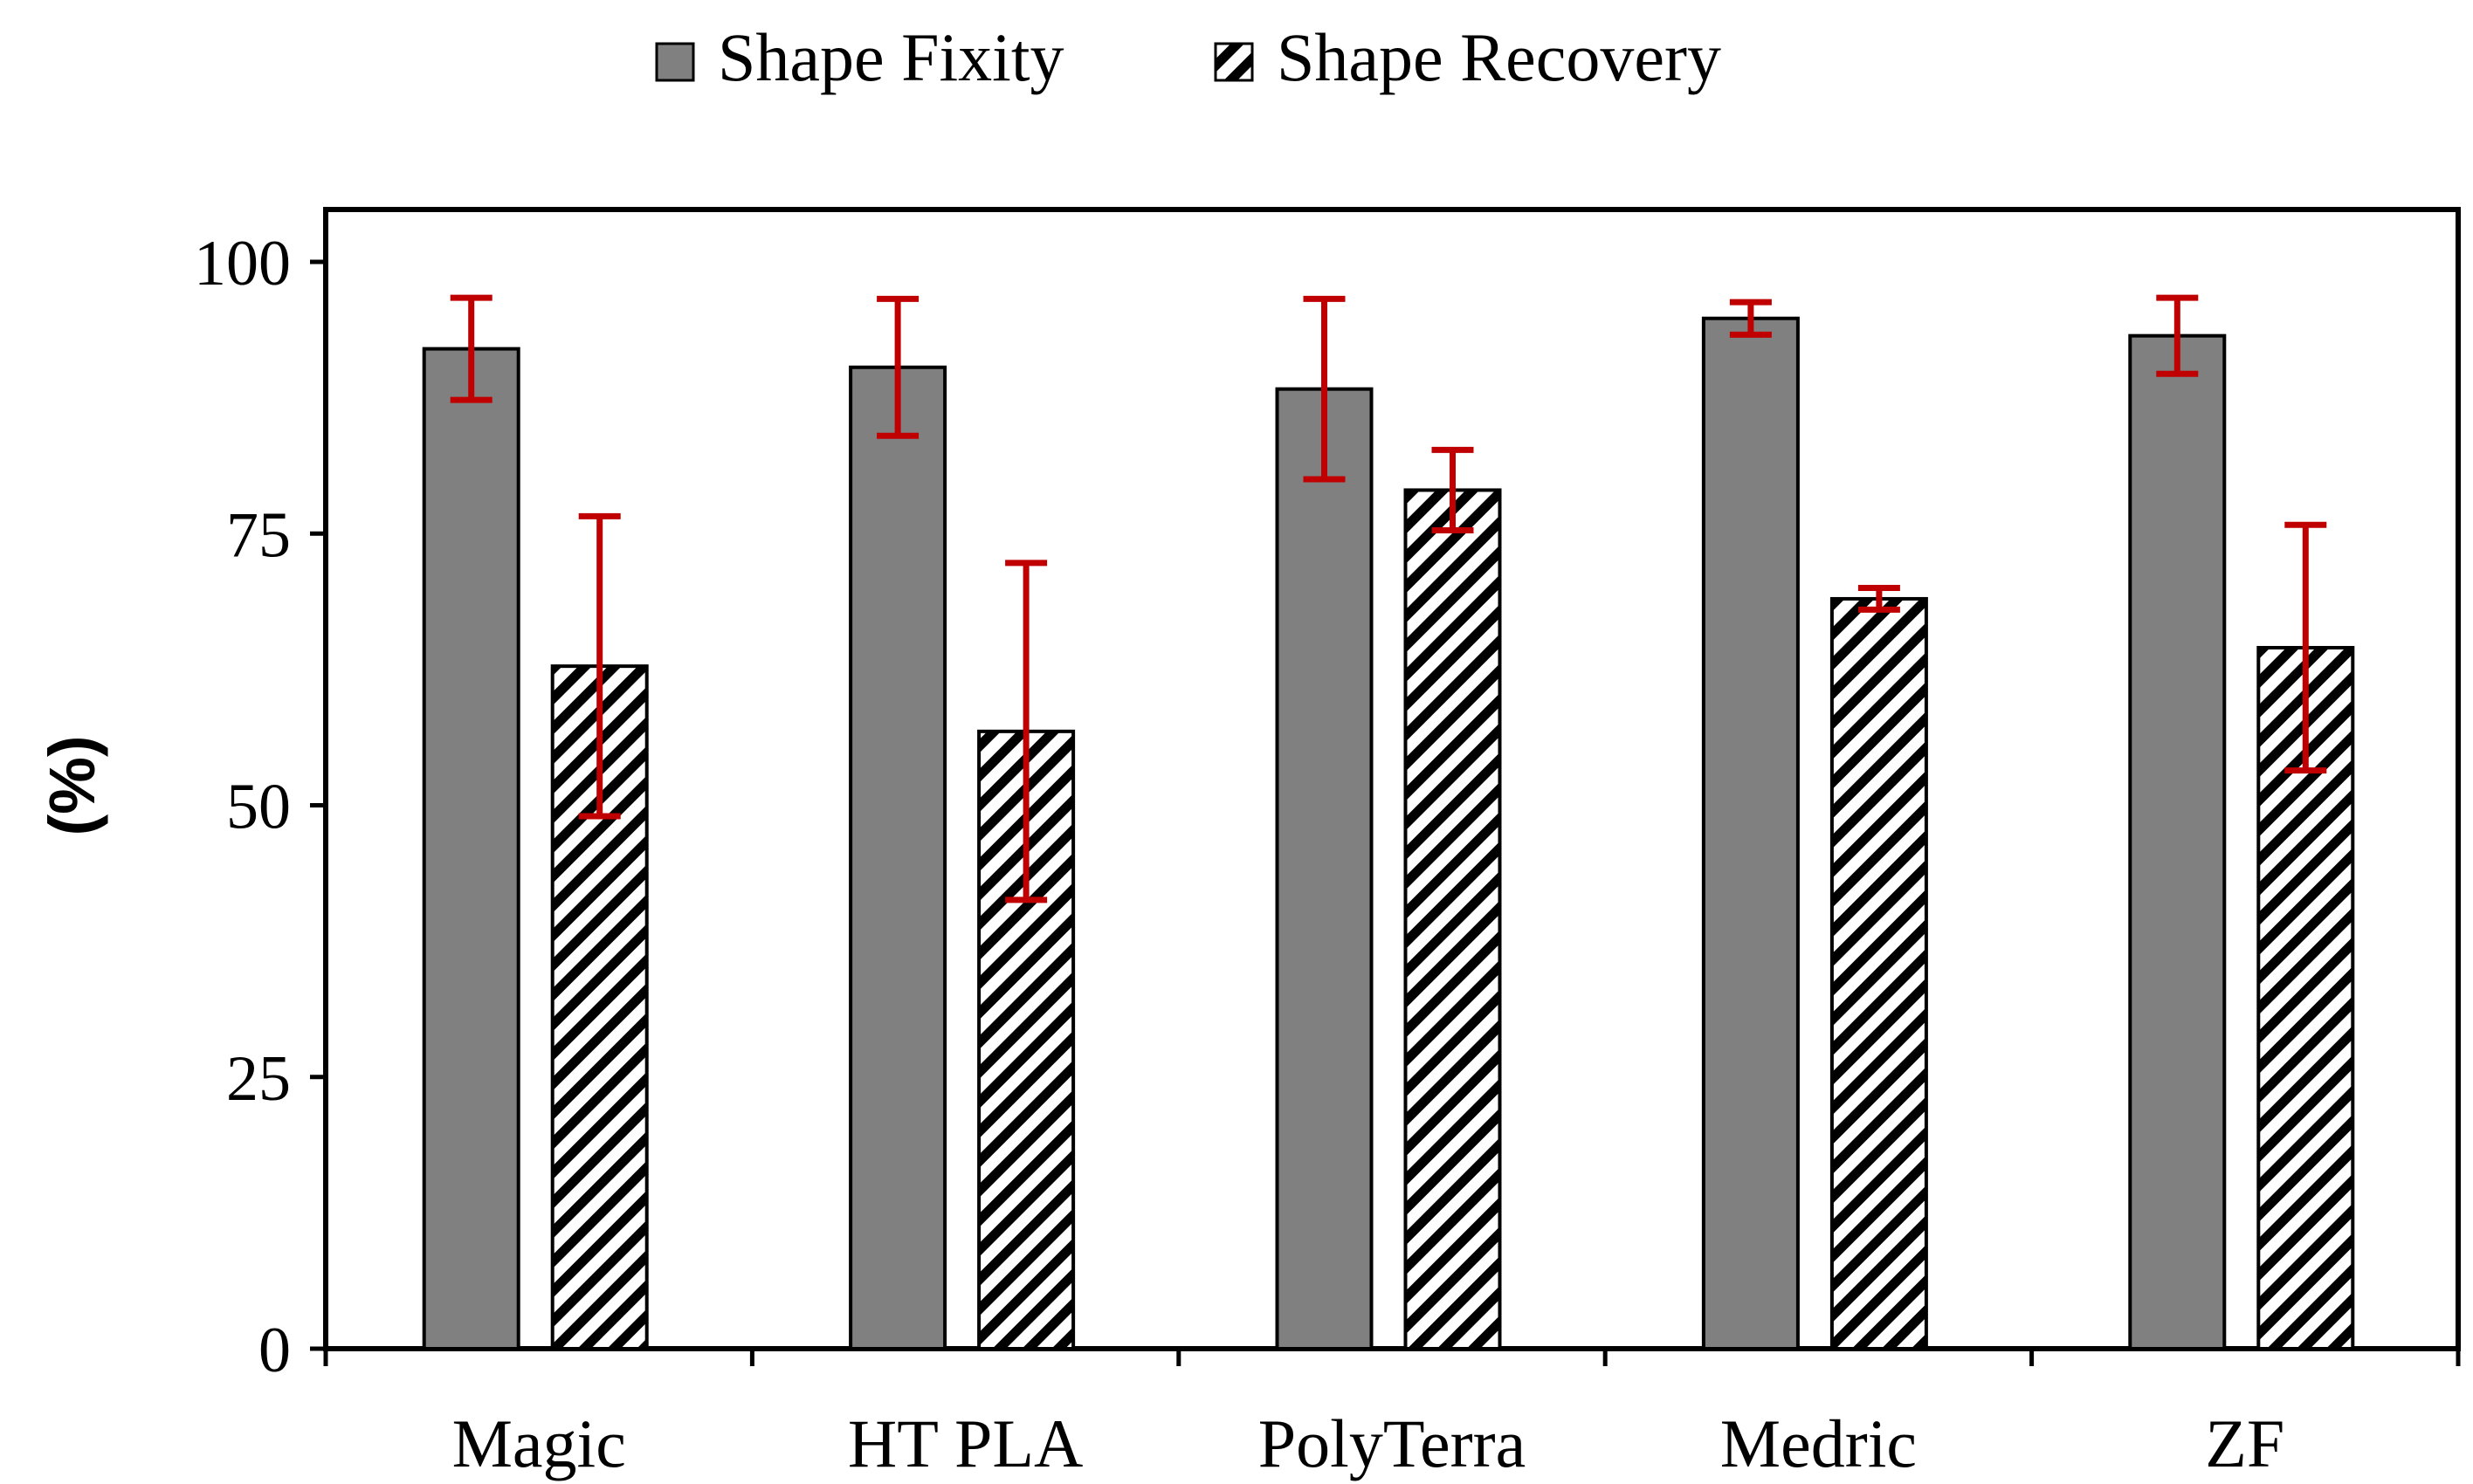 Image resolution: width=2473 pixels, height=1484 pixels. I want to click on y-tick-label: 50, so click(259, 808).